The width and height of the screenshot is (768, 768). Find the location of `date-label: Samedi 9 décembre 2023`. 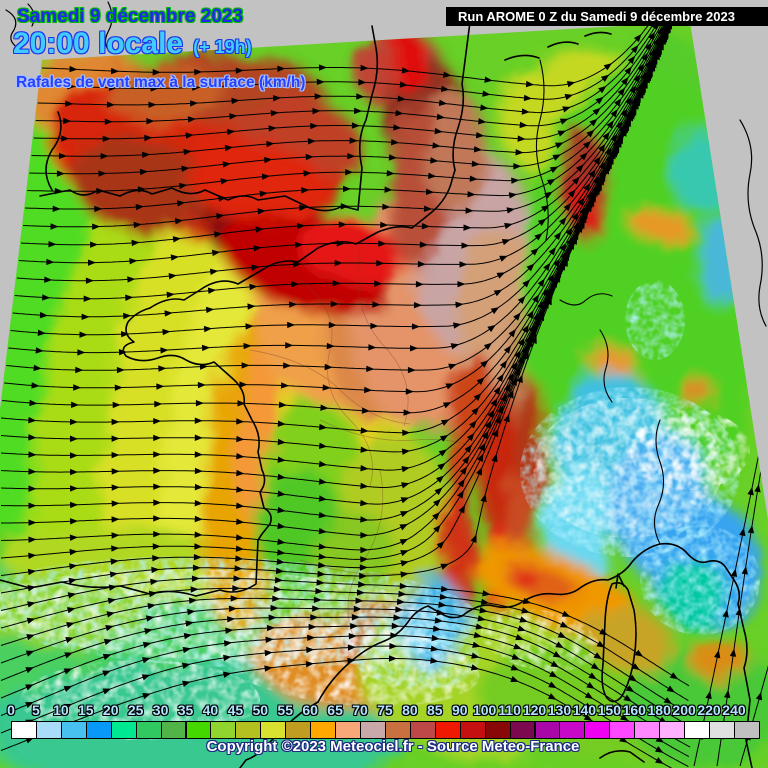

date-label: Samedi 9 décembre 2023 is located at coordinates (130, 16).